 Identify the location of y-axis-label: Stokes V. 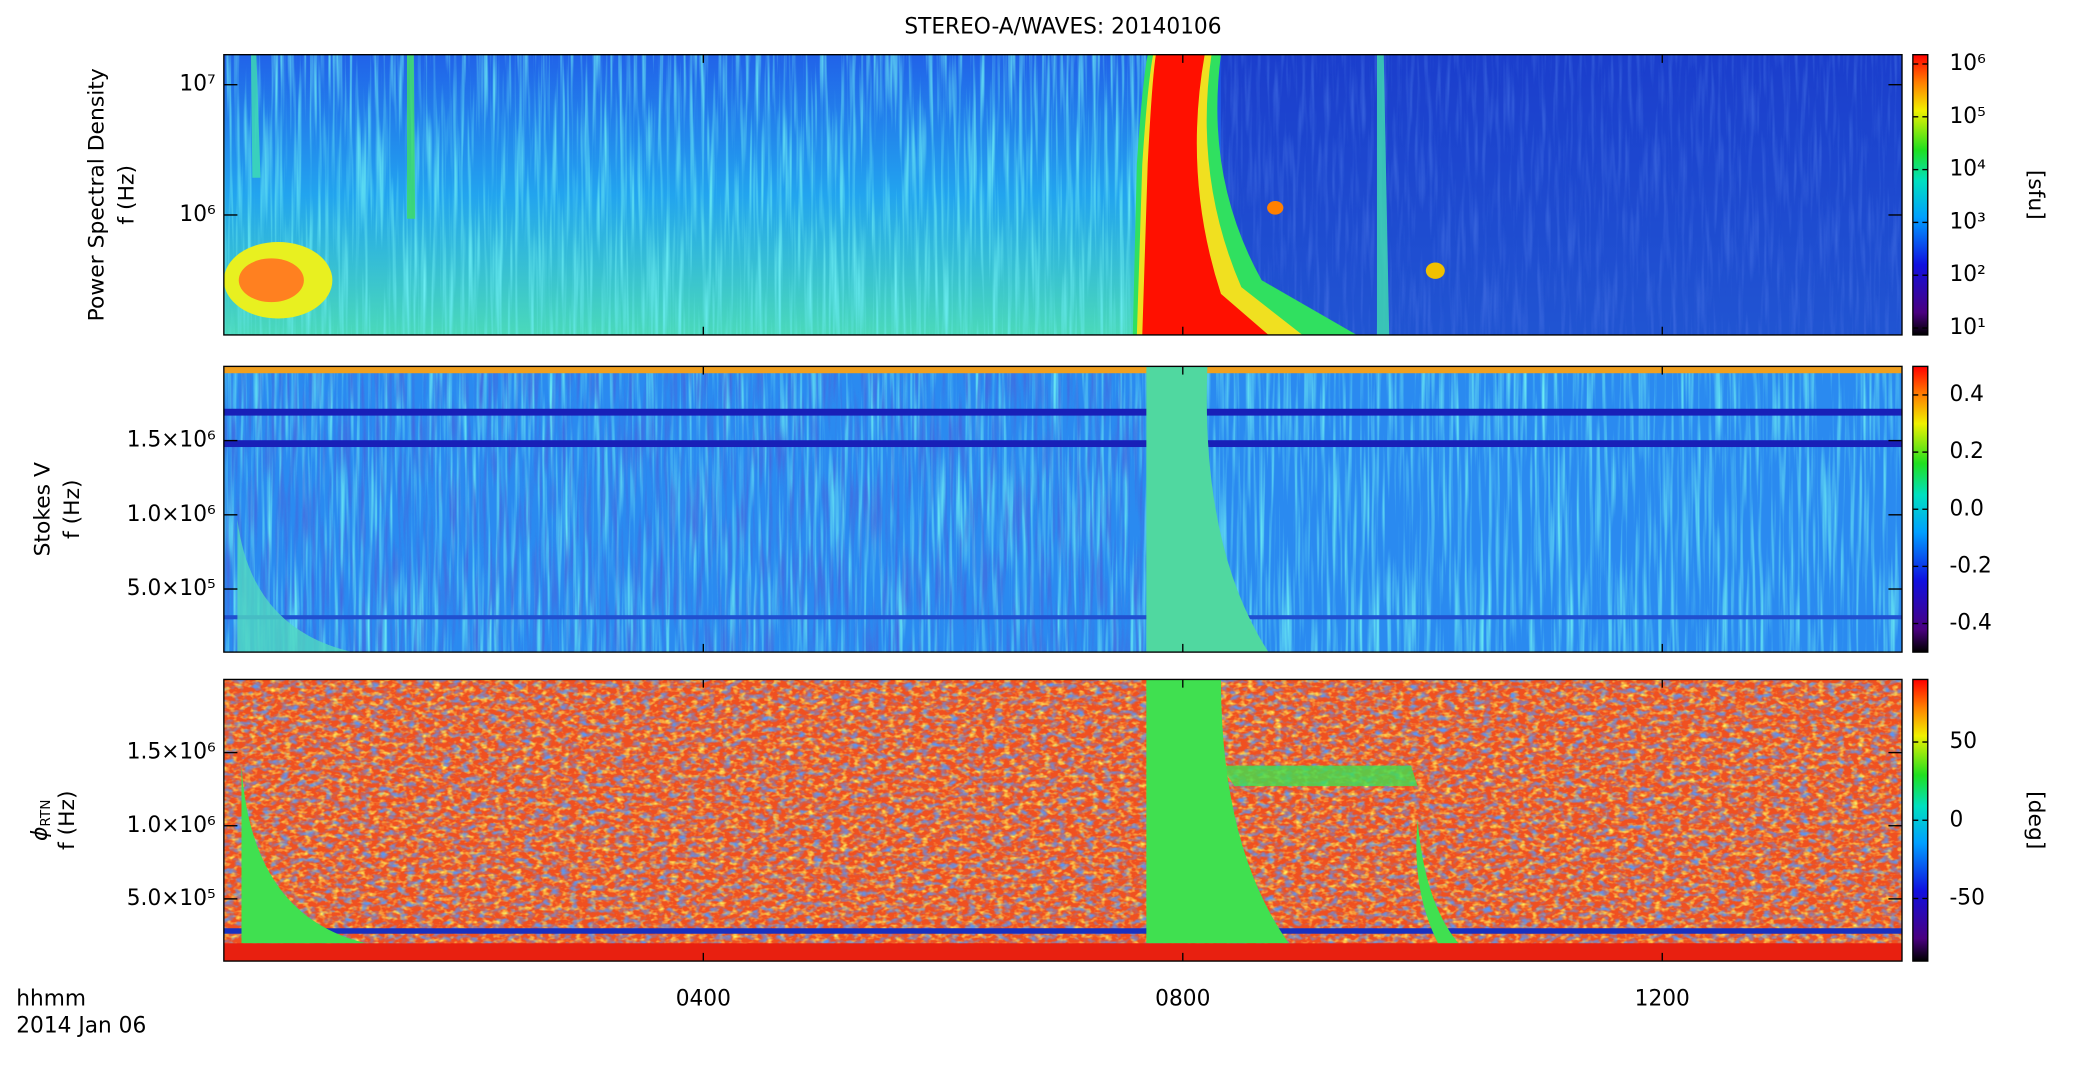
(42, 509).